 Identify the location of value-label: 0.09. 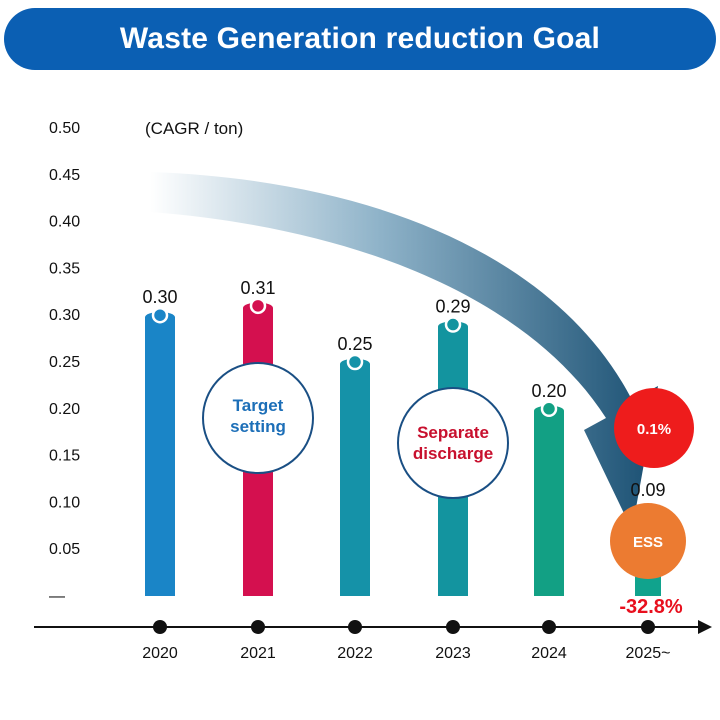
(647, 490).